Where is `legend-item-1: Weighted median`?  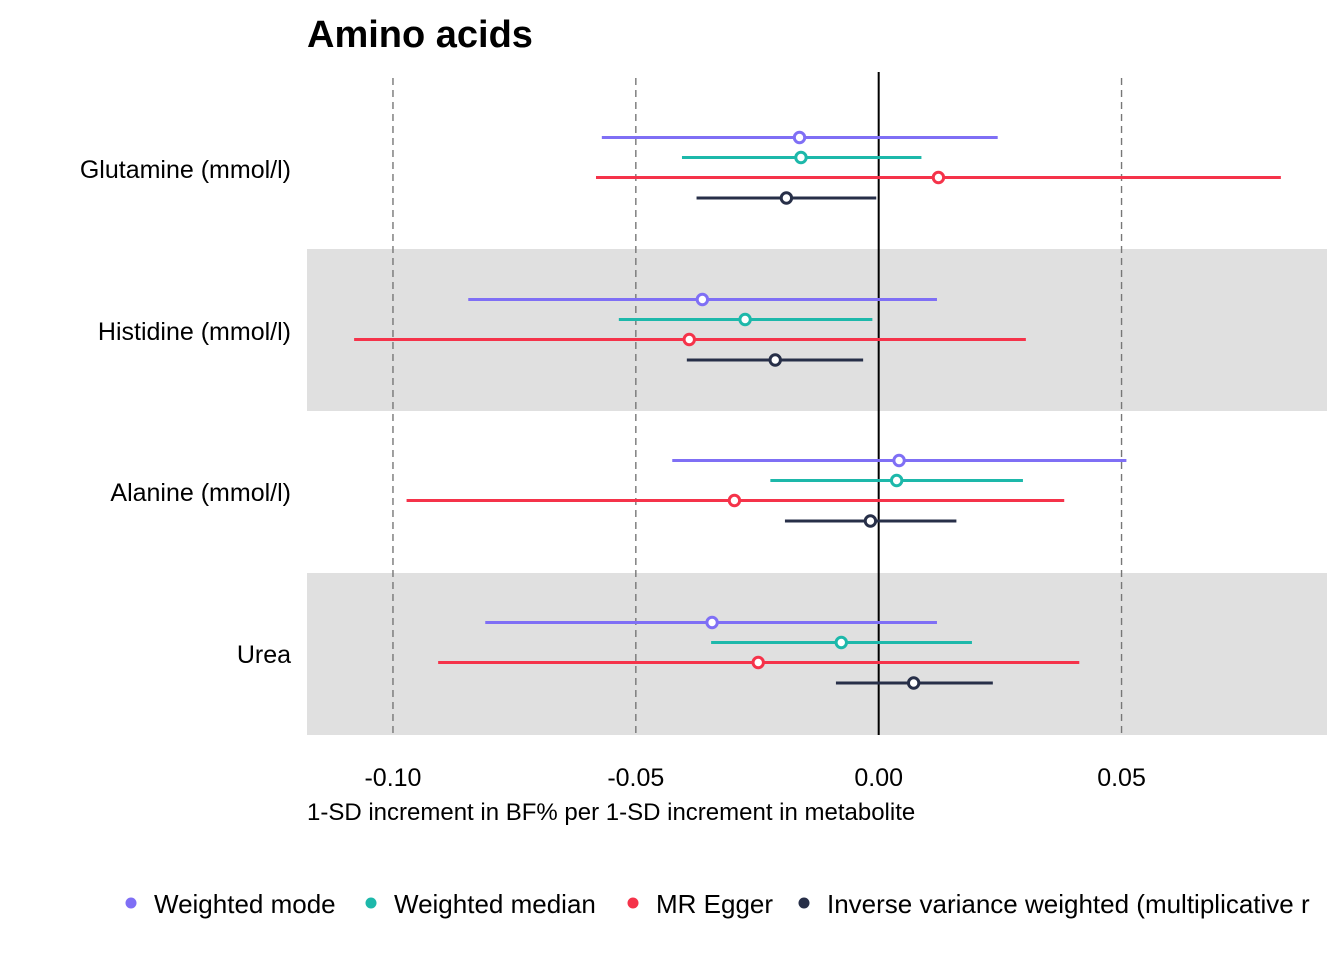
legend-item-1: Weighted median is located at coordinates (480, 904).